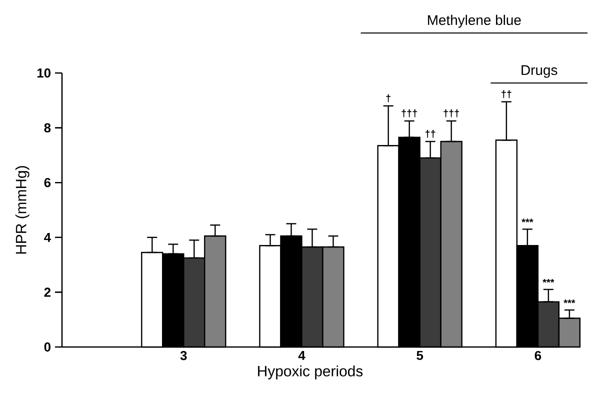  I want to click on x-tick-label: 5, so click(420, 355).